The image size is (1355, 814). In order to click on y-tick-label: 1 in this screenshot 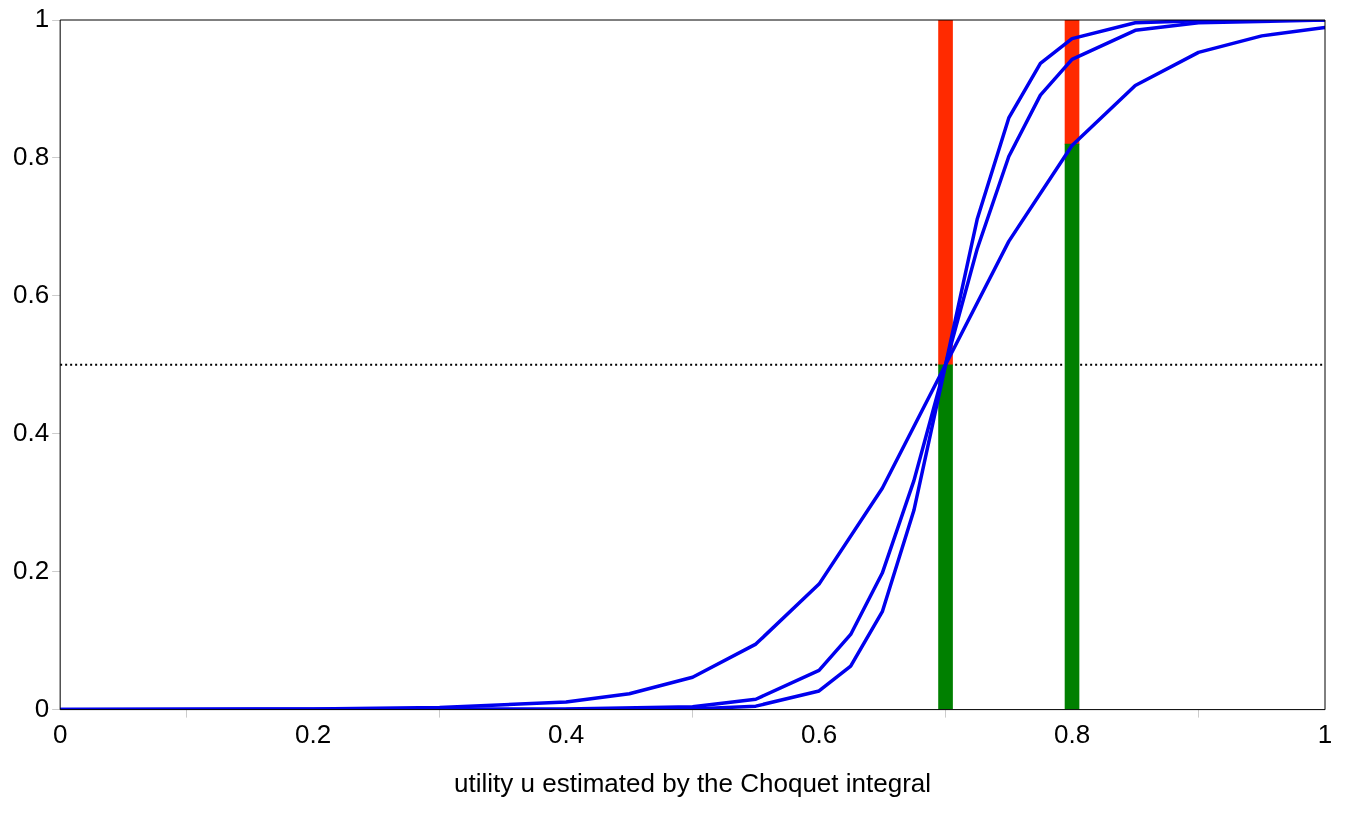, I will do `click(42, 18)`.